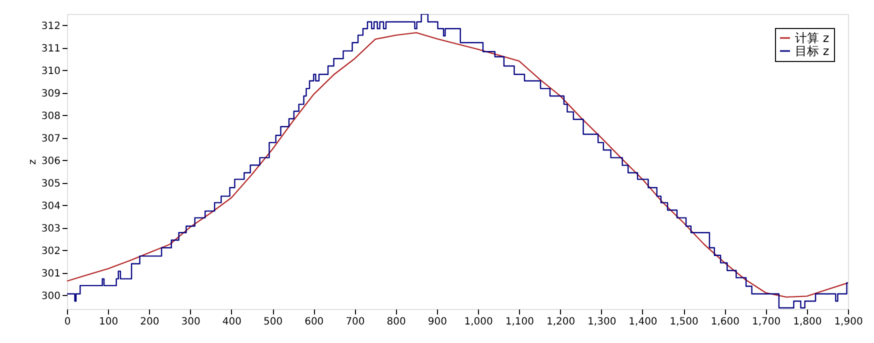 The height and width of the screenshot is (343, 874). I want to click on x-tick-label: 200, so click(150, 322).